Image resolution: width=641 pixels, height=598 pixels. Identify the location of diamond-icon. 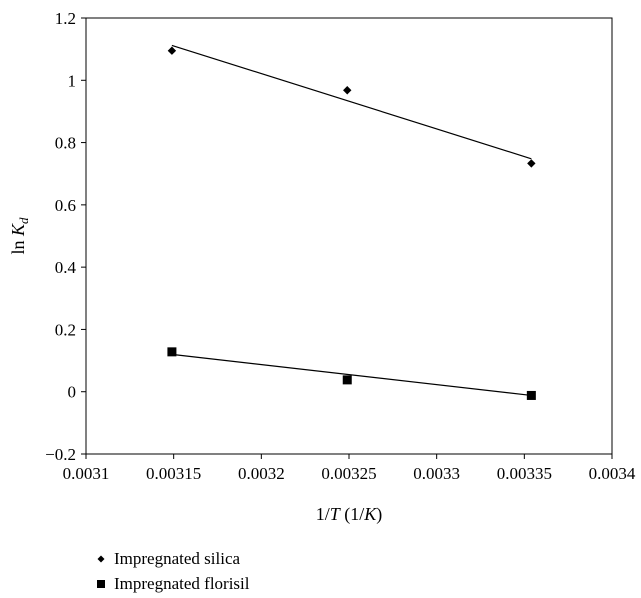
(101, 559).